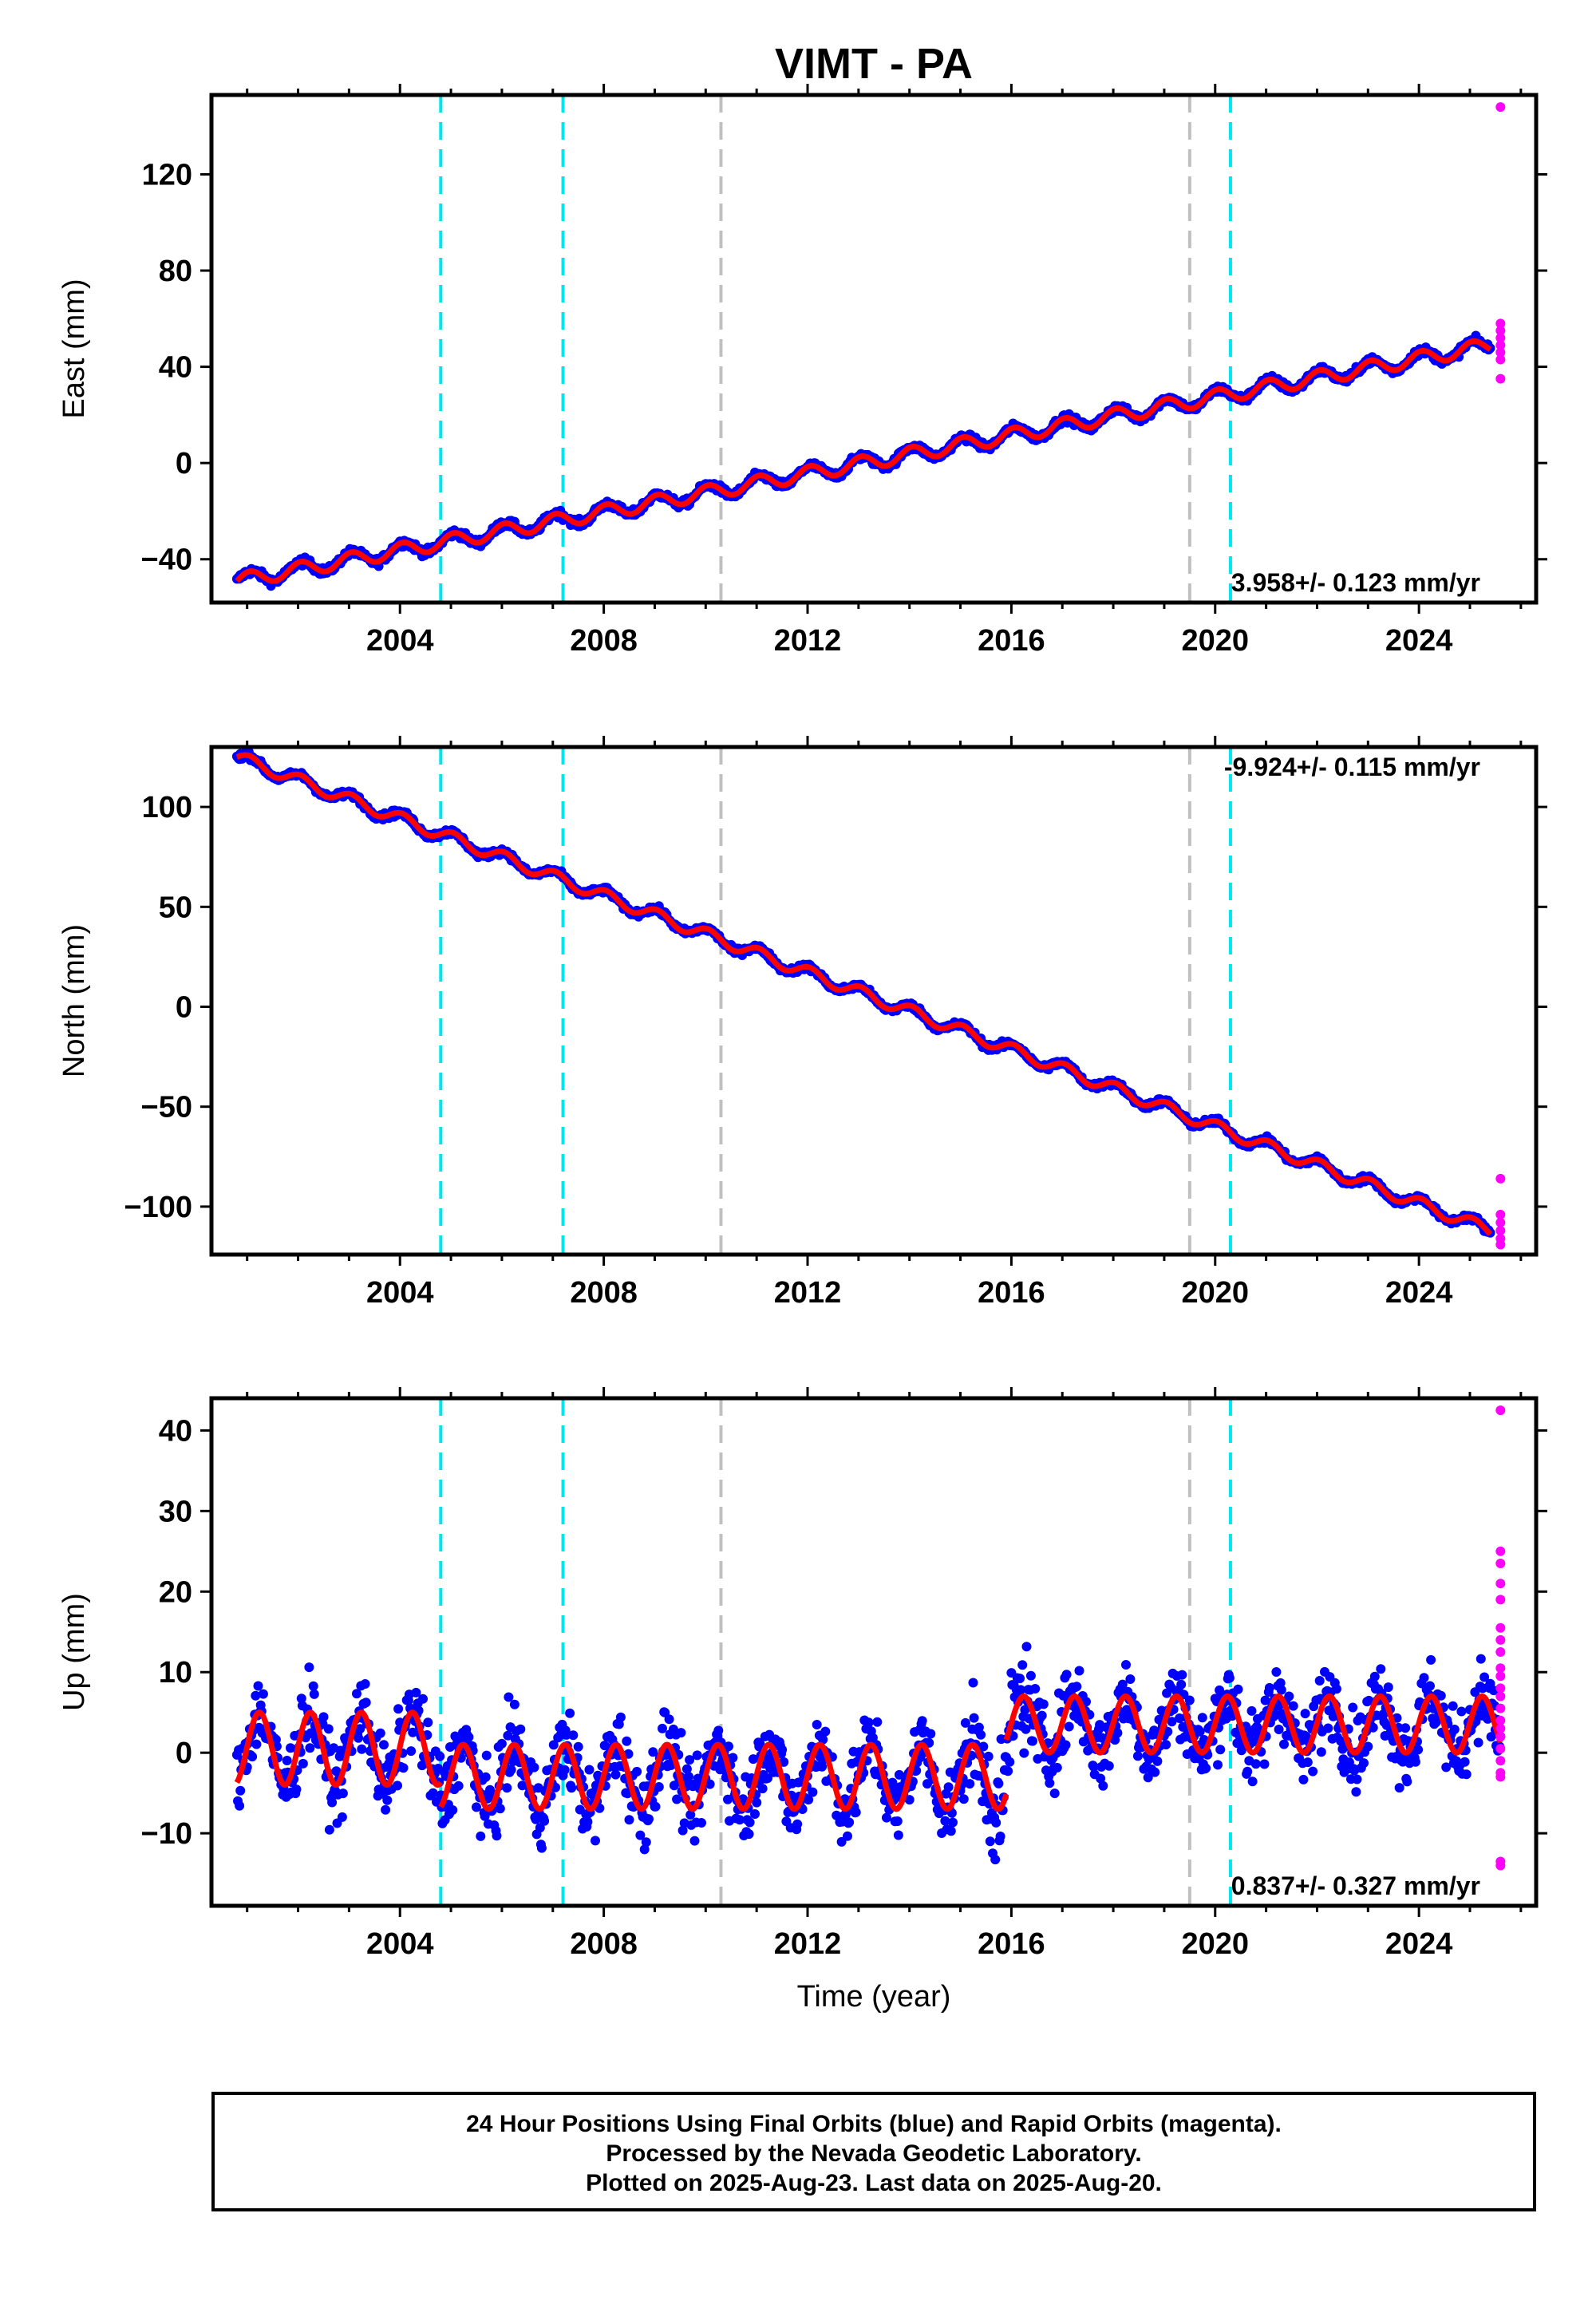  What do you see at coordinates (175, 1673) in the screenshot?
I see `y-tick-label: 10` at bounding box center [175, 1673].